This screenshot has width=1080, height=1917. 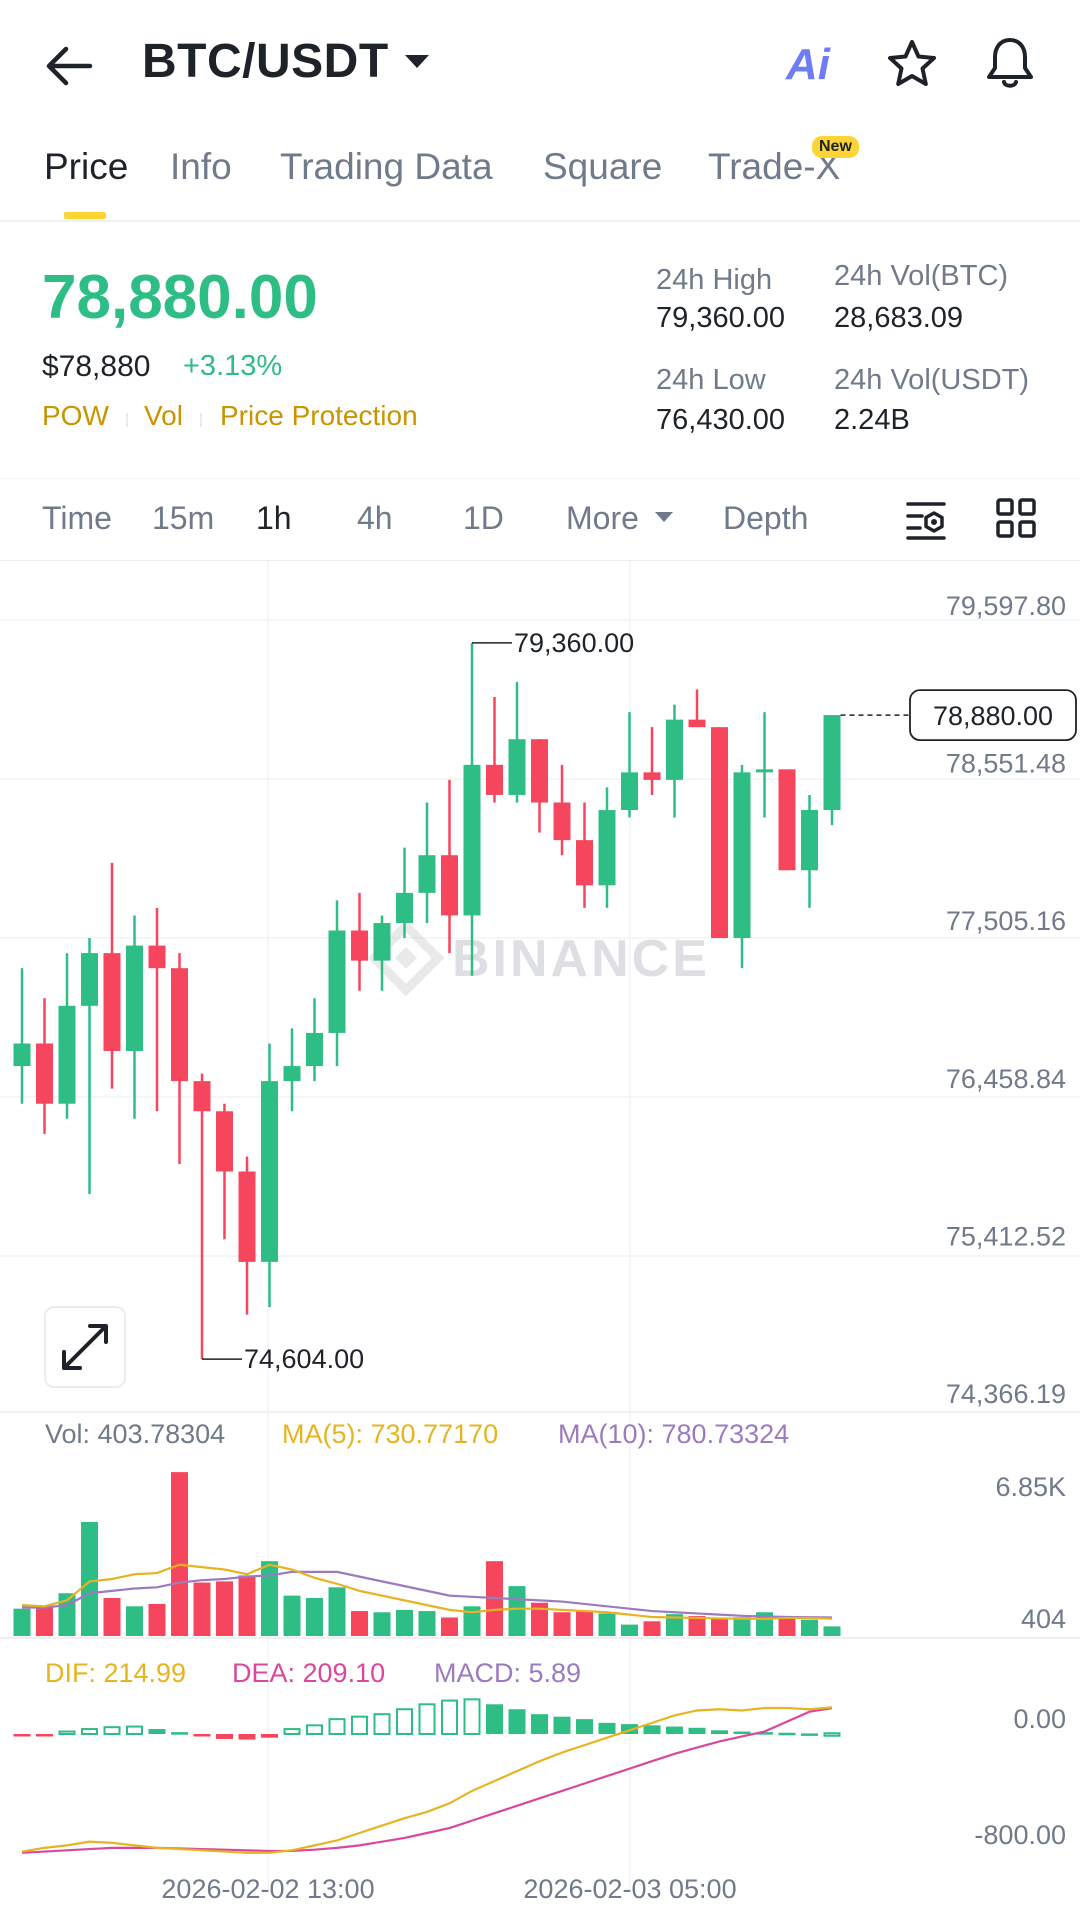 I want to click on time-tick-label: 2026-02-03 05:00, so click(x=629, y=1889).